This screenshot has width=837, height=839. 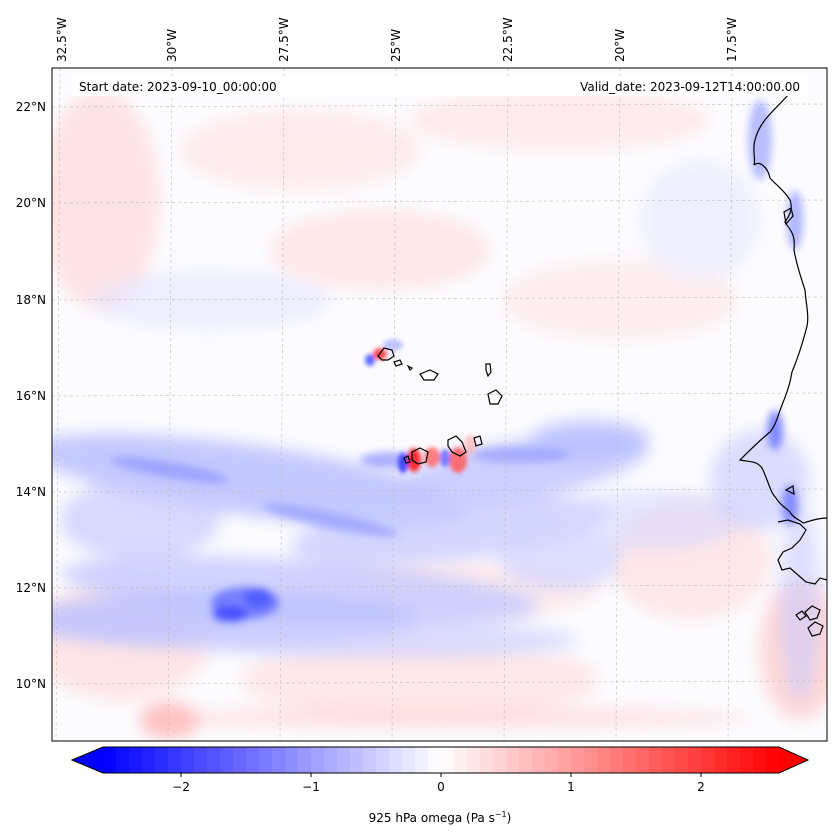 I want to click on lon-label-22-5w: 22.5°W, so click(x=508, y=39).